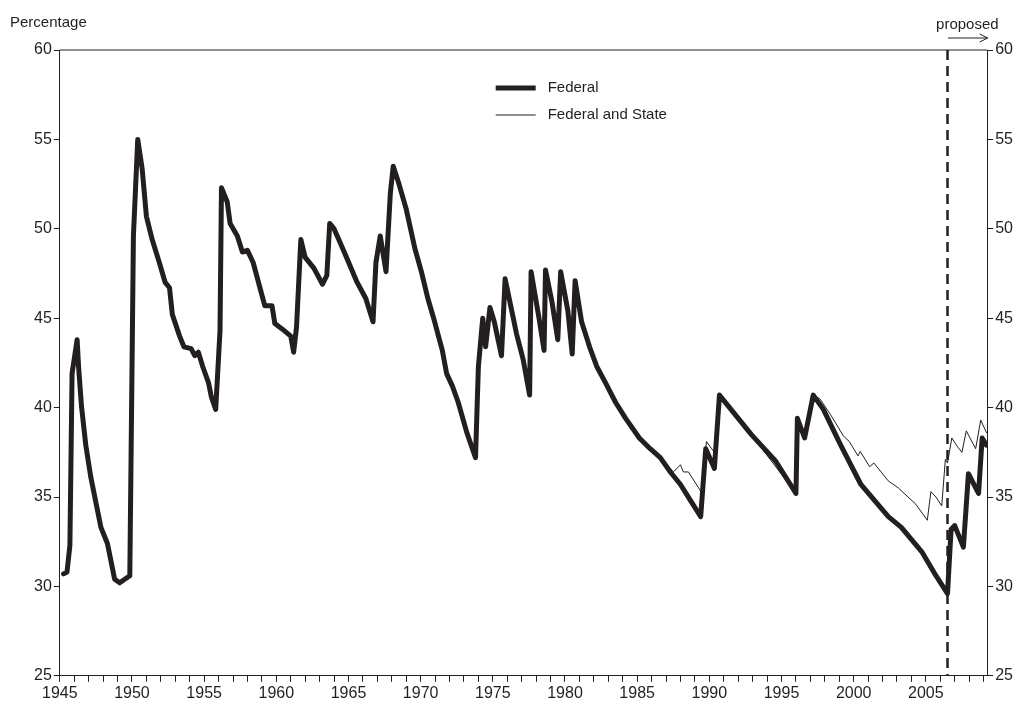 Image resolution: width=1027 pixels, height=713 pixels. Describe the element at coordinates (204, 692) in the screenshot. I see `x-tick-label: 1955` at that location.